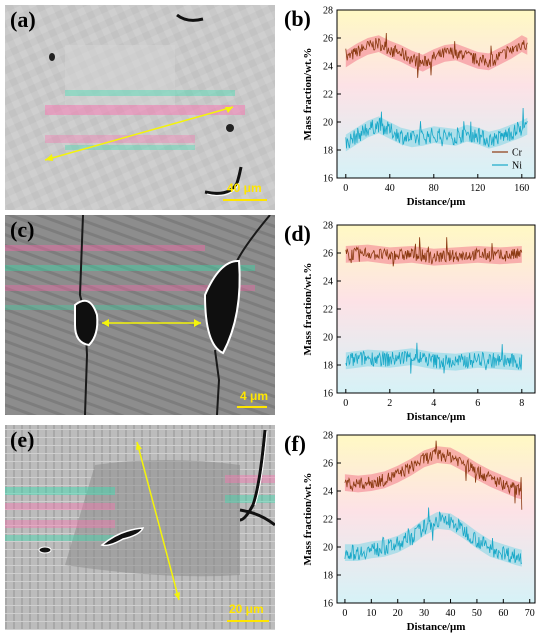  I want to click on x-tick-label: 8, so click(521, 403).